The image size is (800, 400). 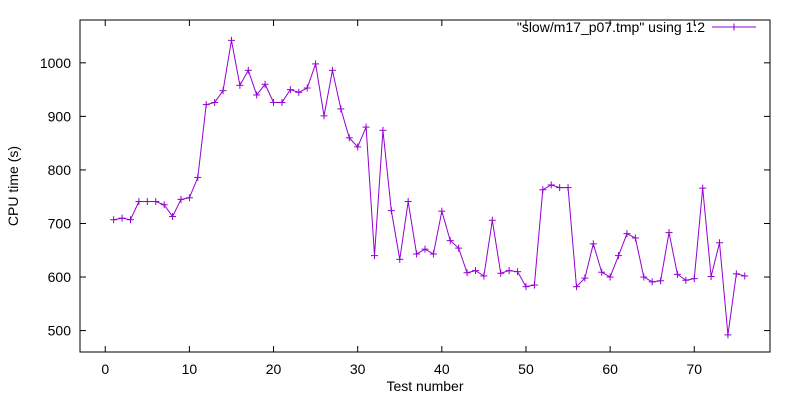 What do you see at coordinates (694, 369) in the screenshot?
I see `x-tick-label-70: 70` at bounding box center [694, 369].